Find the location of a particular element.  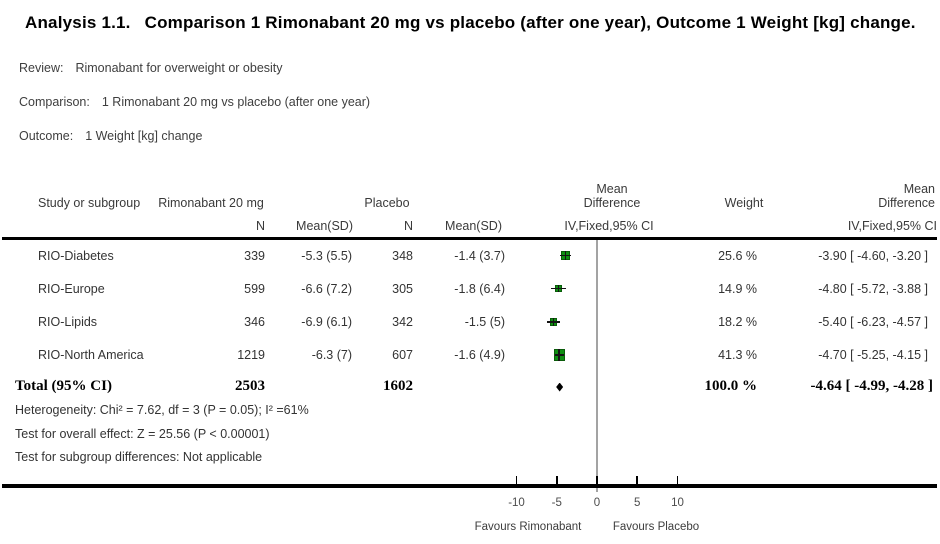

total-diamond is located at coordinates (560, 387).